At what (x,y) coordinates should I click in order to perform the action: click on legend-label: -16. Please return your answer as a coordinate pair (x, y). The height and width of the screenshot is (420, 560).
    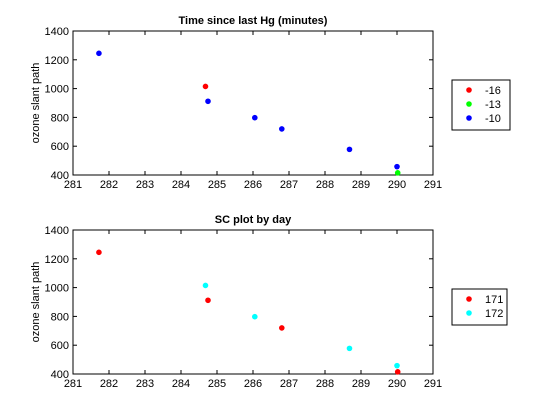
    Looking at the image, I should click on (493, 91).